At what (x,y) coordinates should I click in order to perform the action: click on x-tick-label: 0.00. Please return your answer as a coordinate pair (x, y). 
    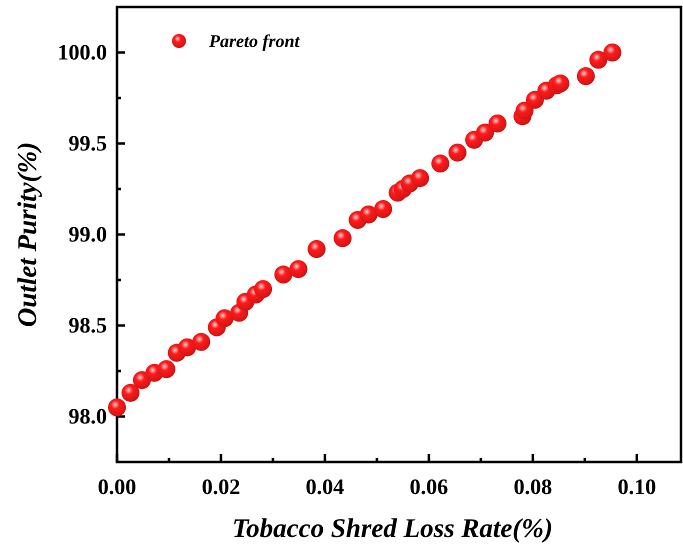
    Looking at the image, I should click on (117, 486).